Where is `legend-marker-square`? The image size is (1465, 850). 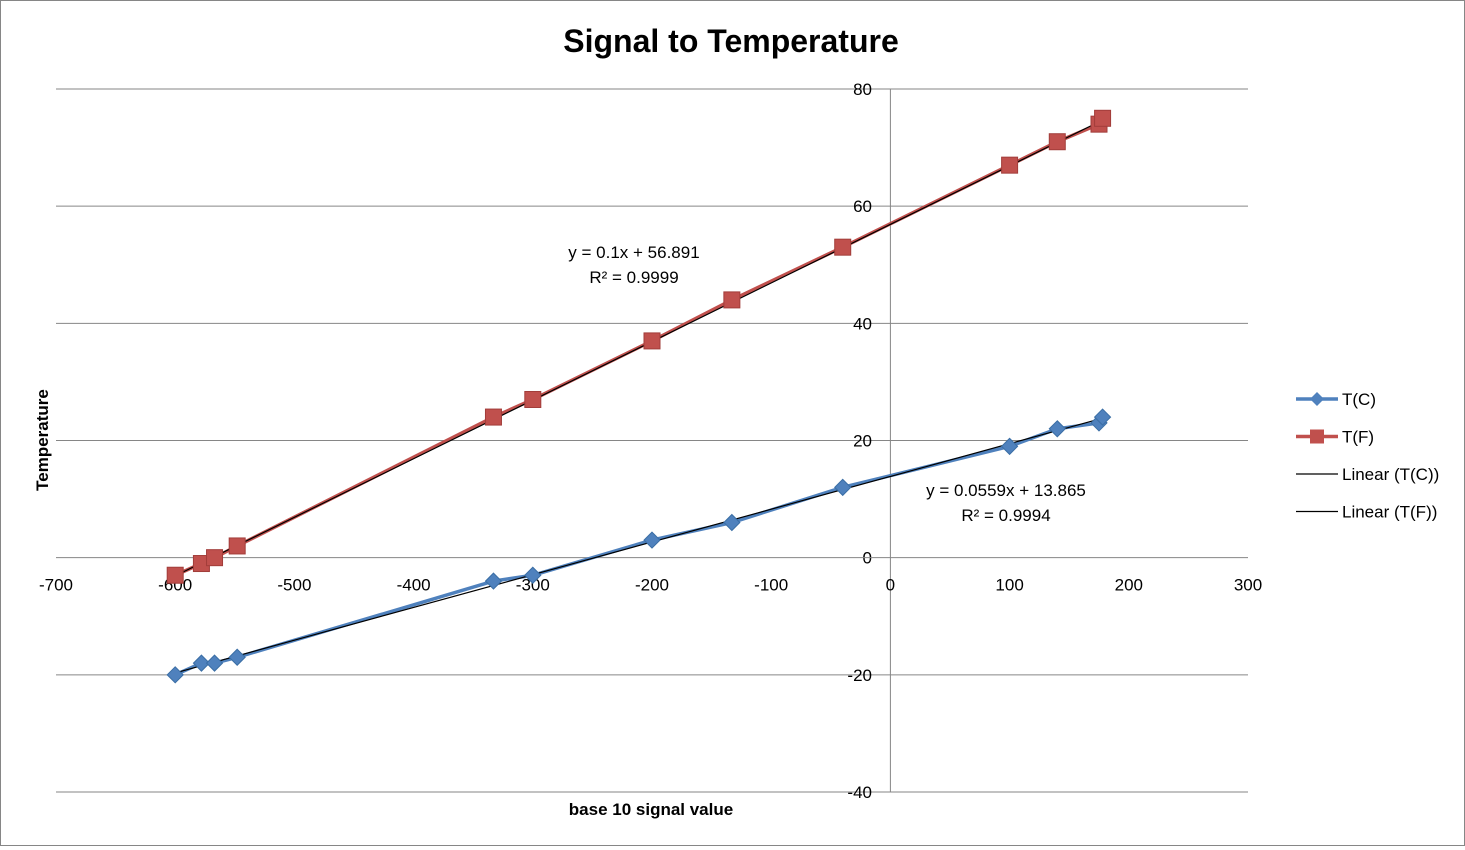
legend-marker-square is located at coordinates (1317, 436).